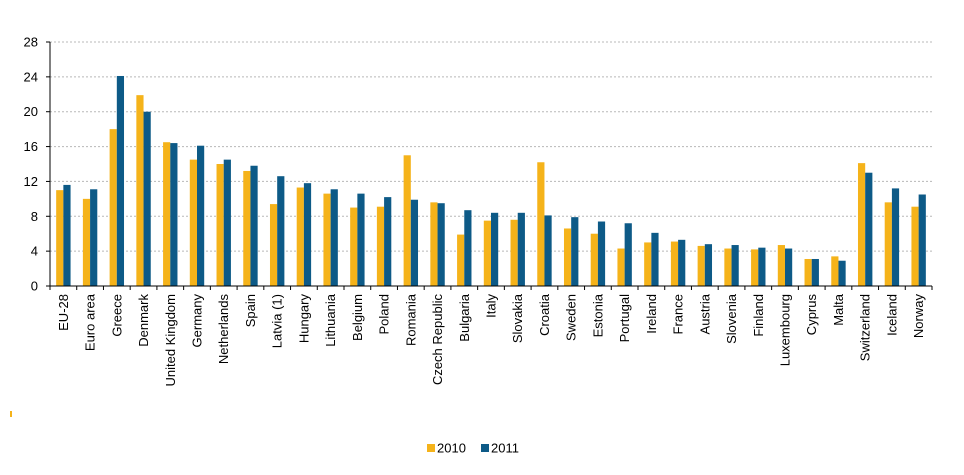  Describe the element at coordinates (31, 76) in the screenshot. I see `y-tick-label: 24` at that location.